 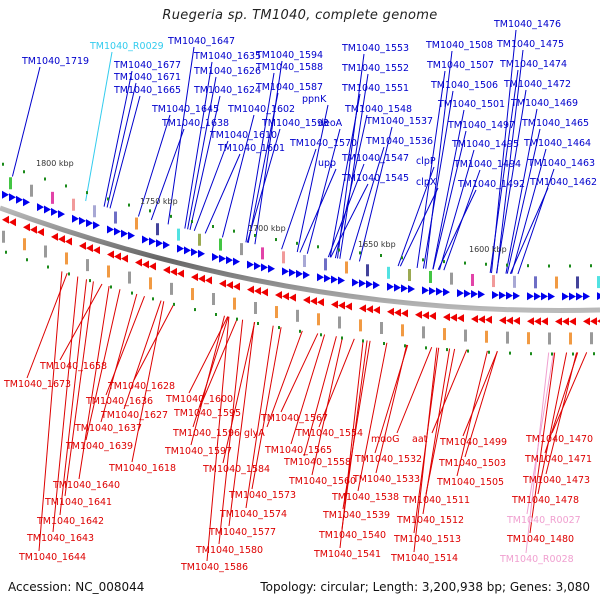 I want to click on forward-gene-label: TM1040_1593, so click(x=295, y=123).